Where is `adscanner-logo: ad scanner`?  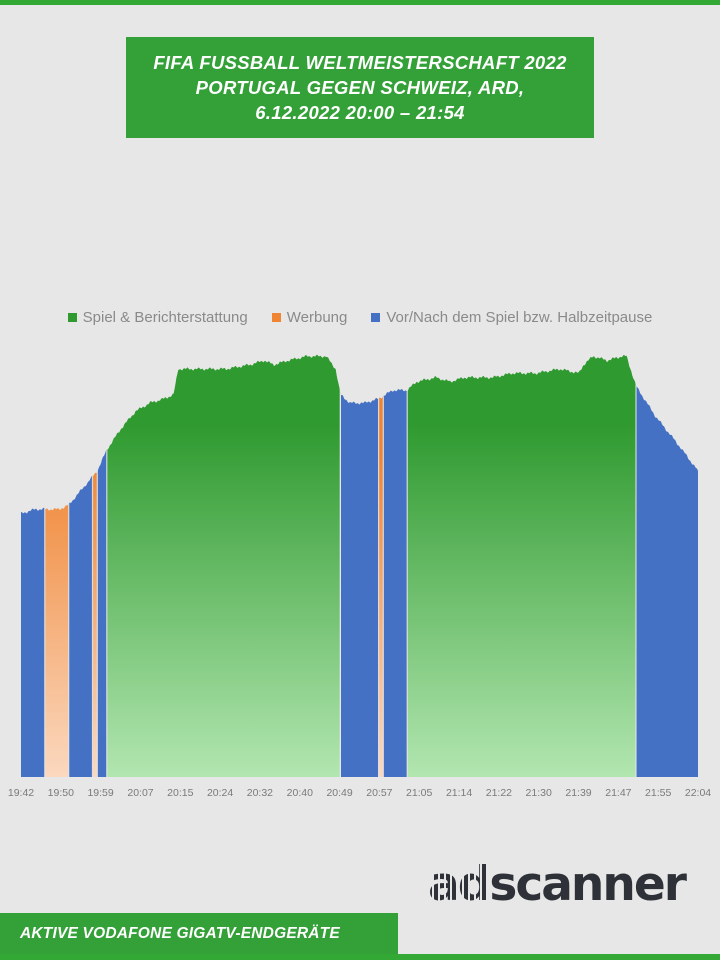
adscanner-logo: ad scanner is located at coordinates (557, 884).